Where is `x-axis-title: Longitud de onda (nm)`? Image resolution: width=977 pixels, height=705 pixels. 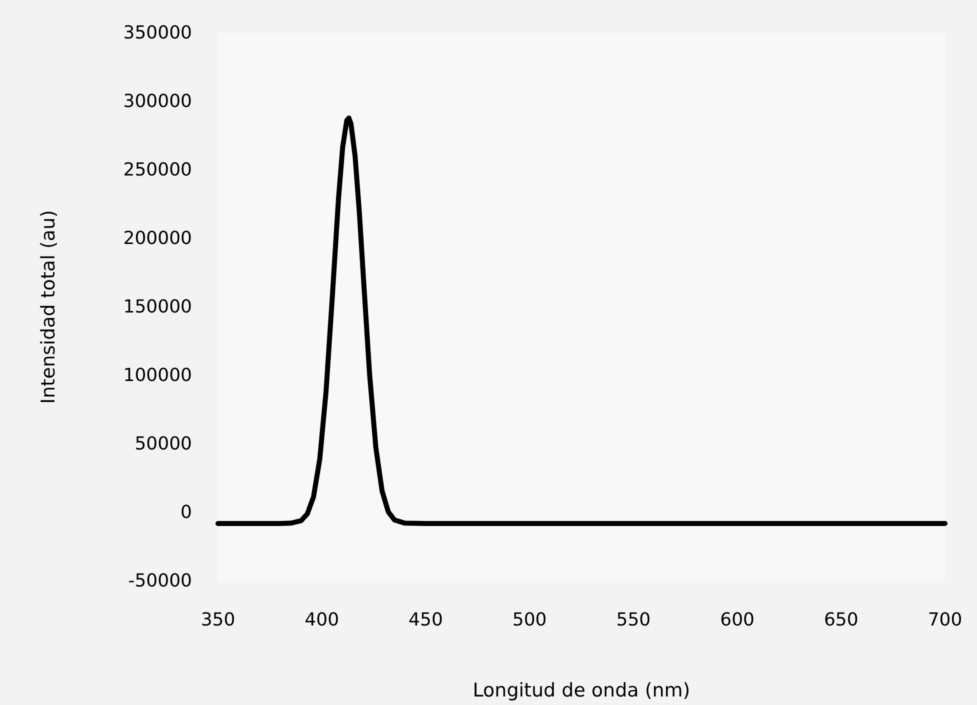
x-axis-title: Longitud de onda (nm) is located at coordinates (581, 691).